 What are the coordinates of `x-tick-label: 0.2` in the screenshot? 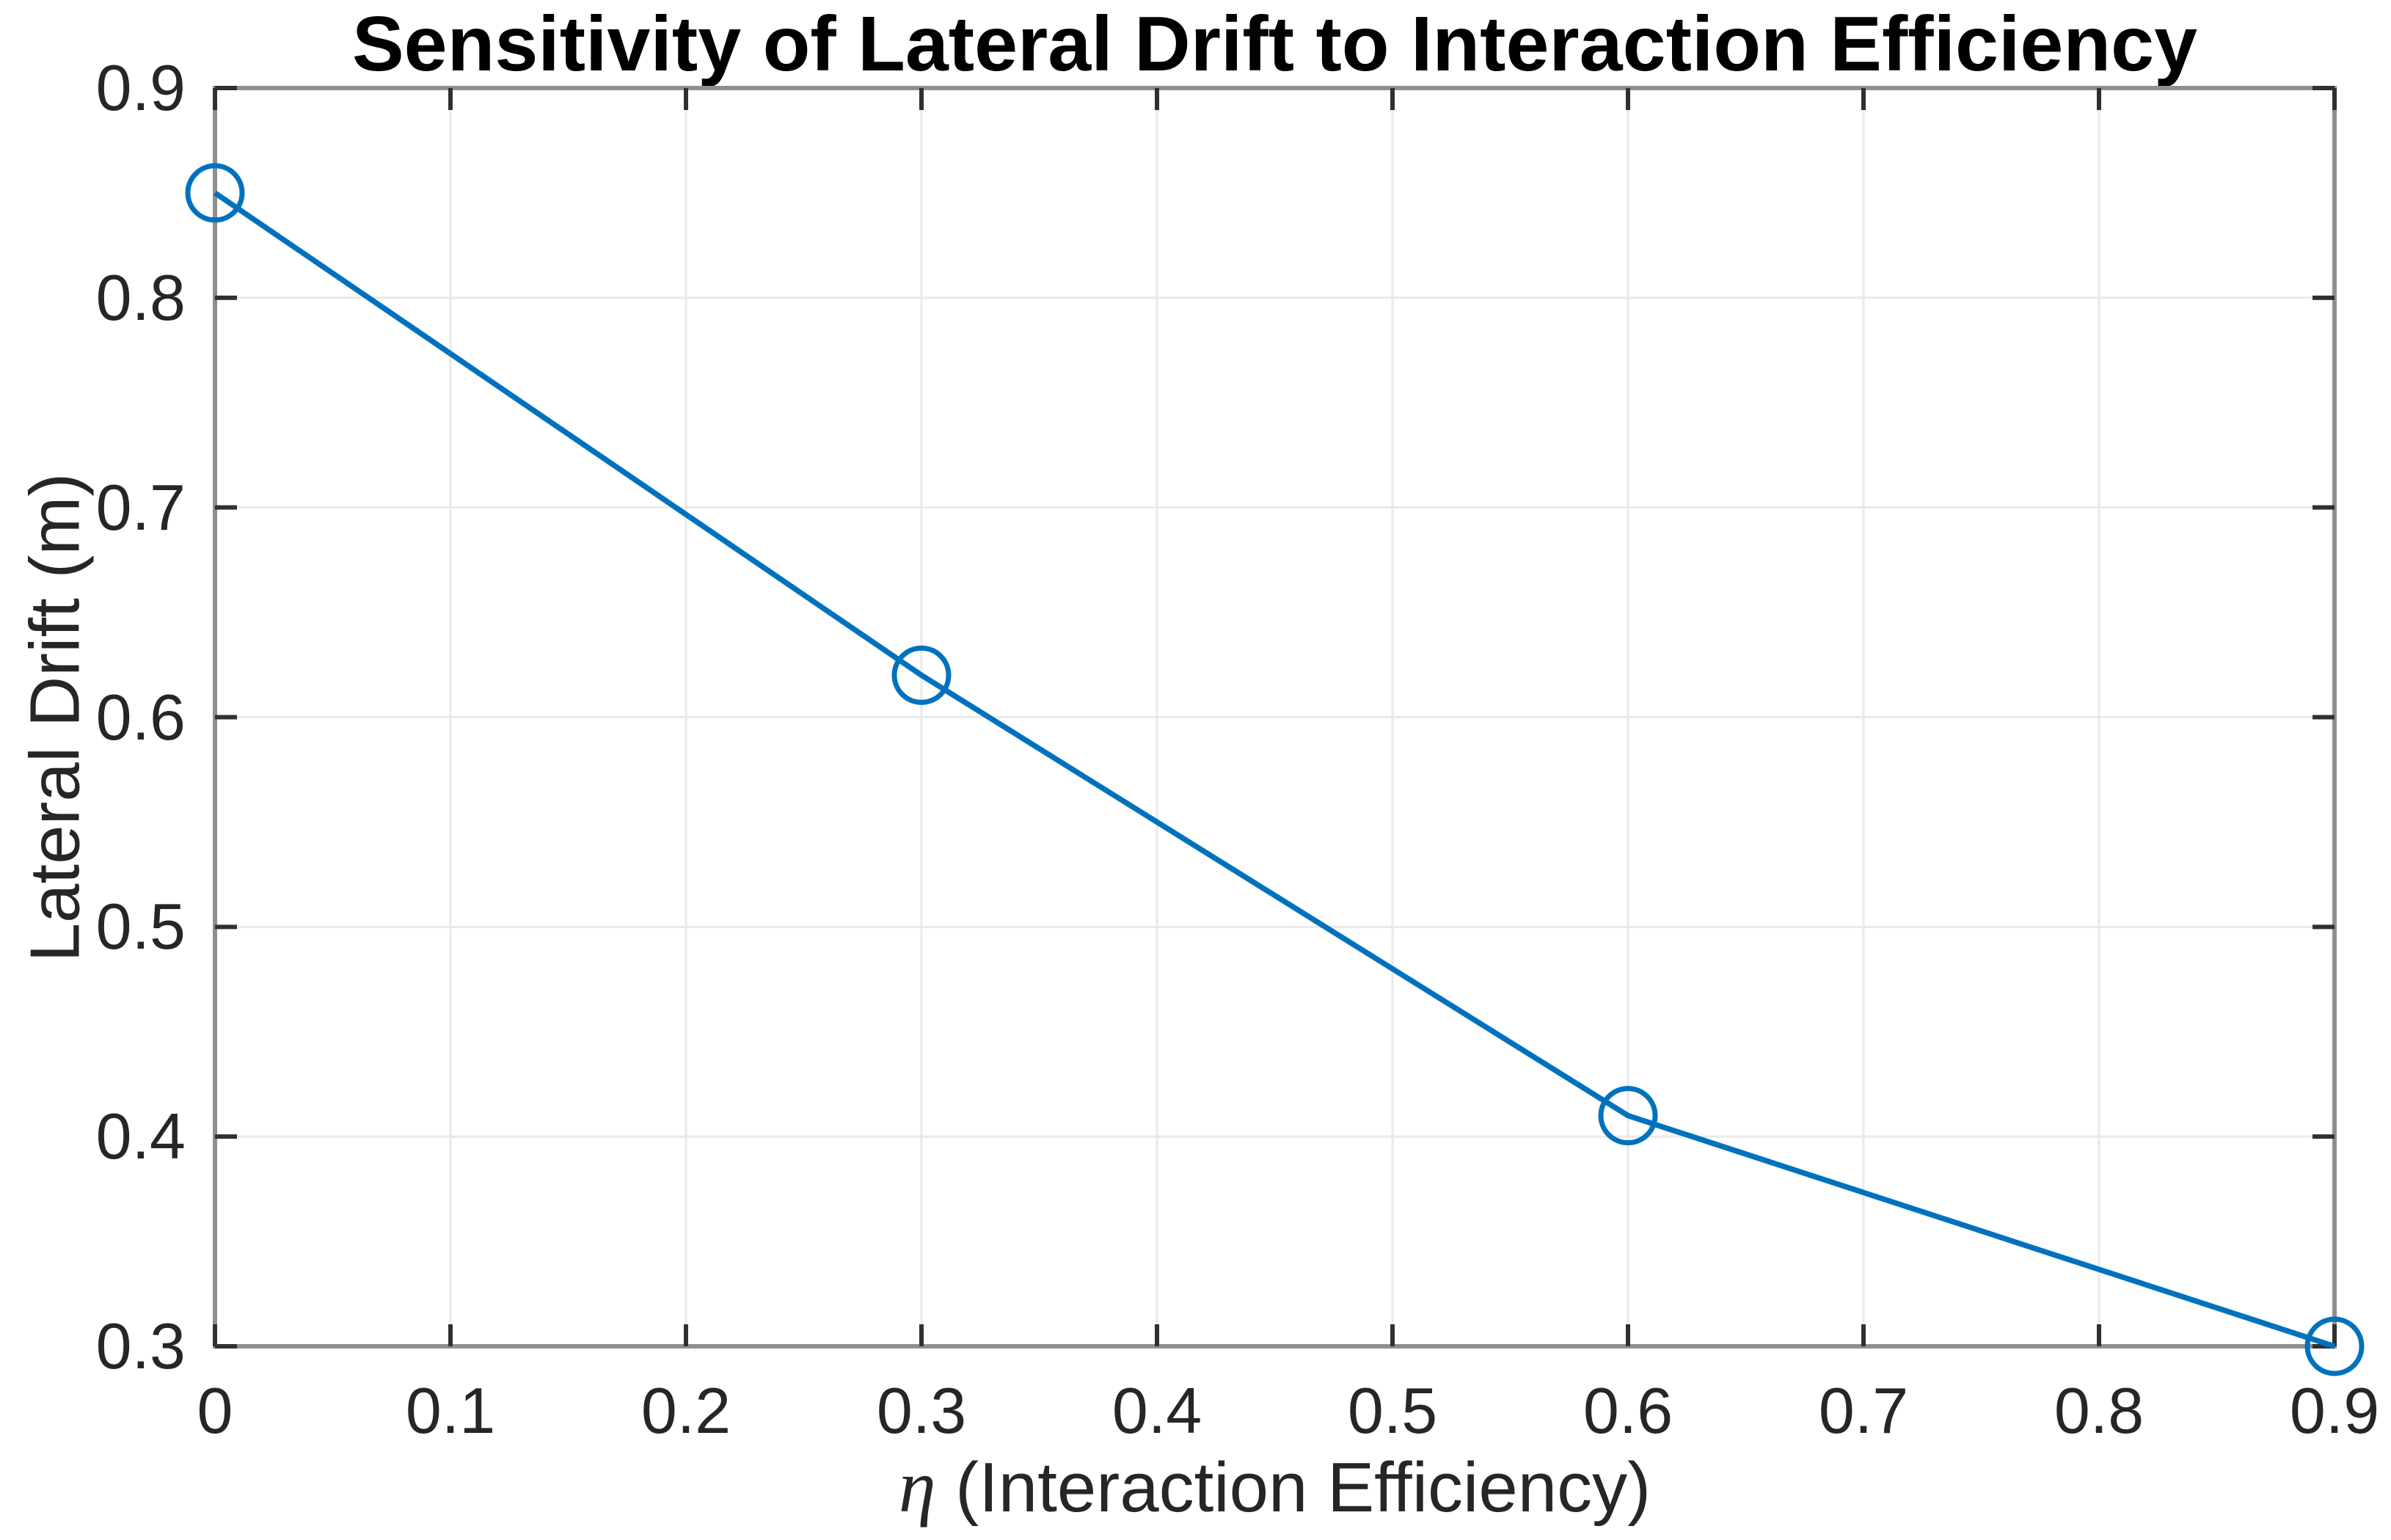 It's located at (685, 1410).